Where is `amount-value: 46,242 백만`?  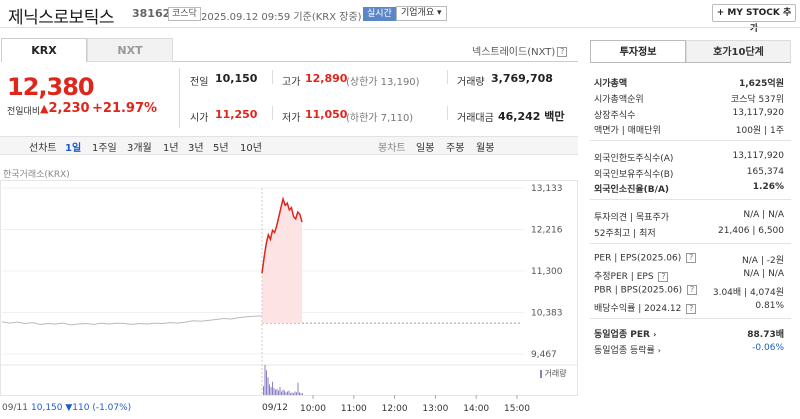 amount-value: 46,242 백만 is located at coordinates (531, 116).